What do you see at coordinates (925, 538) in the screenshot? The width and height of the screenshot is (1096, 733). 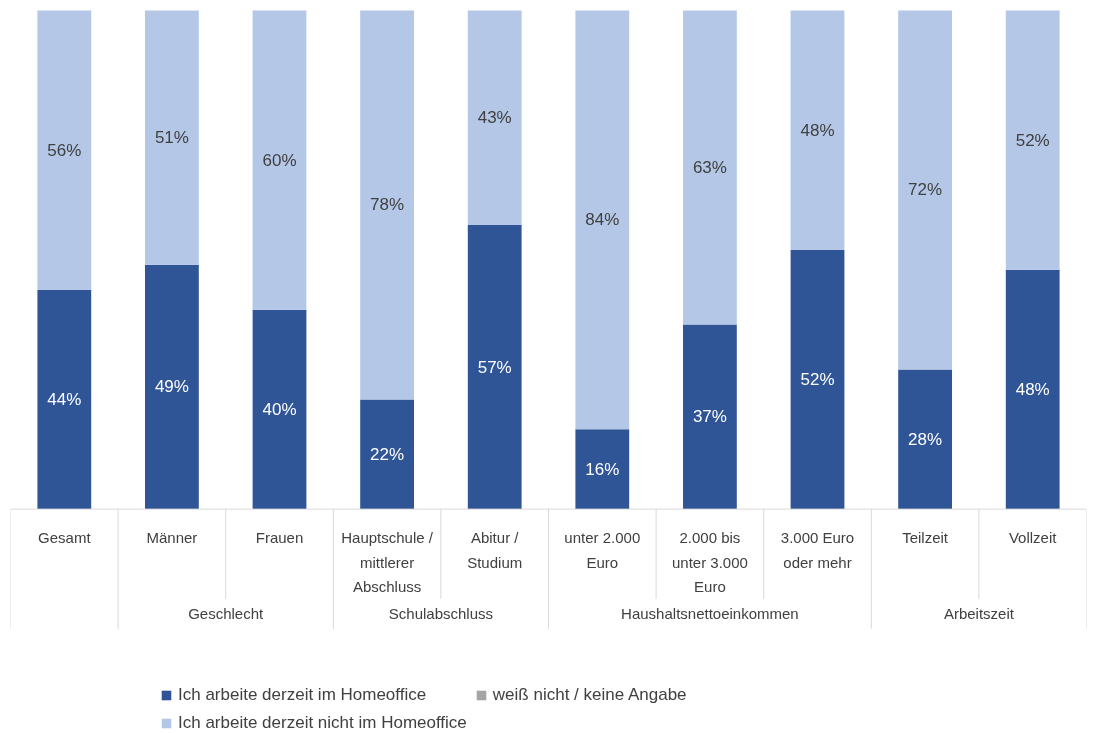 I see `x-tick-label: Teilzeit` at bounding box center [925, 538].